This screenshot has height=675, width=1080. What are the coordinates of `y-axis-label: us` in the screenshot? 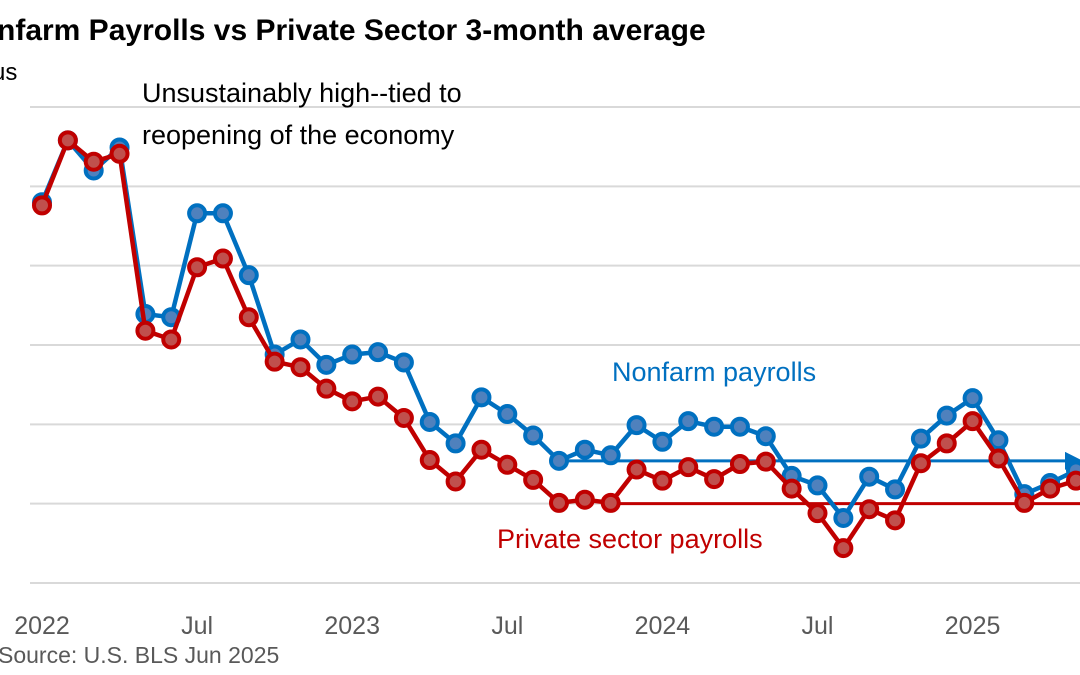 It's located at (8, 72).